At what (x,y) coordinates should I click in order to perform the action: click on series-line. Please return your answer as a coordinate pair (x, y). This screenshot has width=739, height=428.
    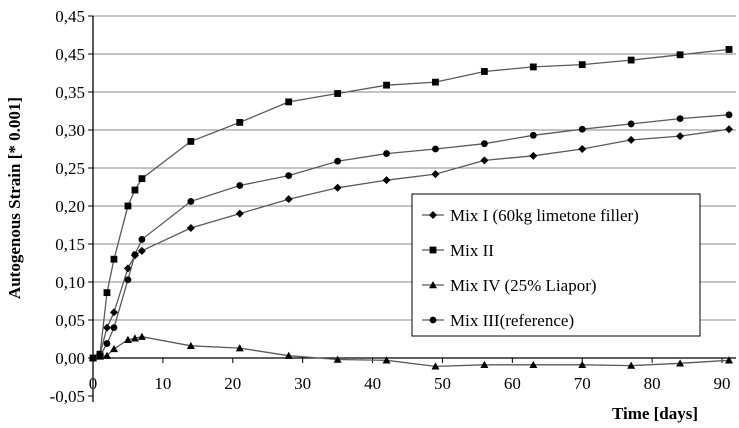
    Looking at the image, I should click on (411, 352).